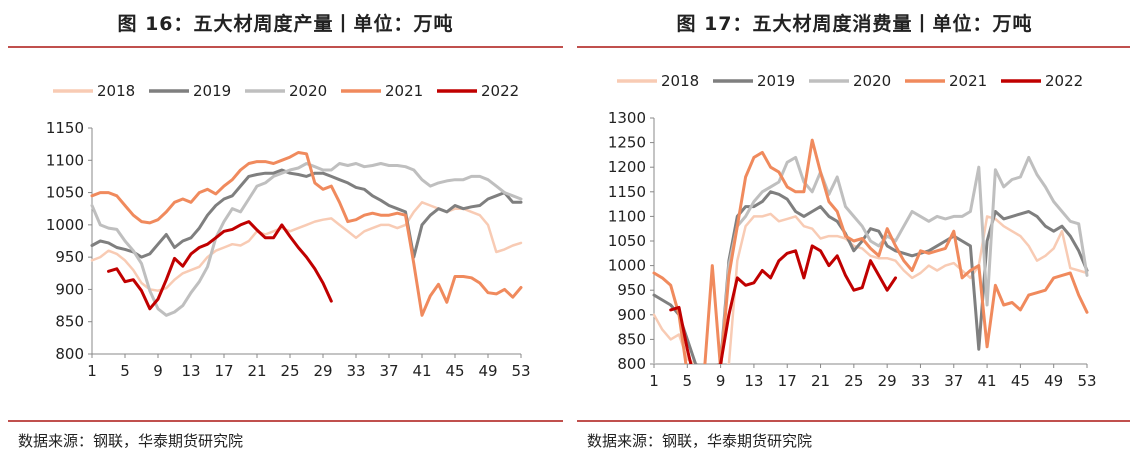  I want to click on series-line-2019, so click(306, 213).